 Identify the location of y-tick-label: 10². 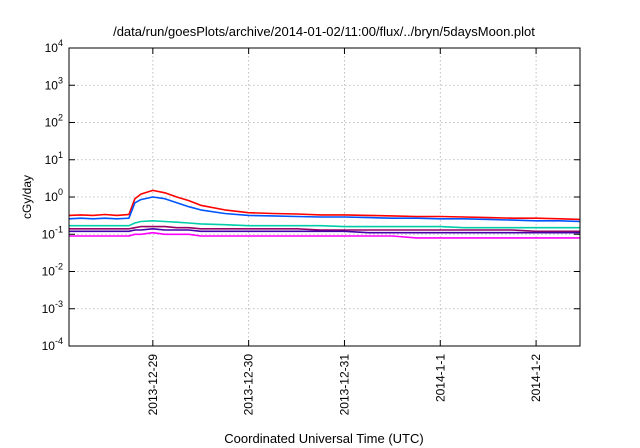
(54, 121).